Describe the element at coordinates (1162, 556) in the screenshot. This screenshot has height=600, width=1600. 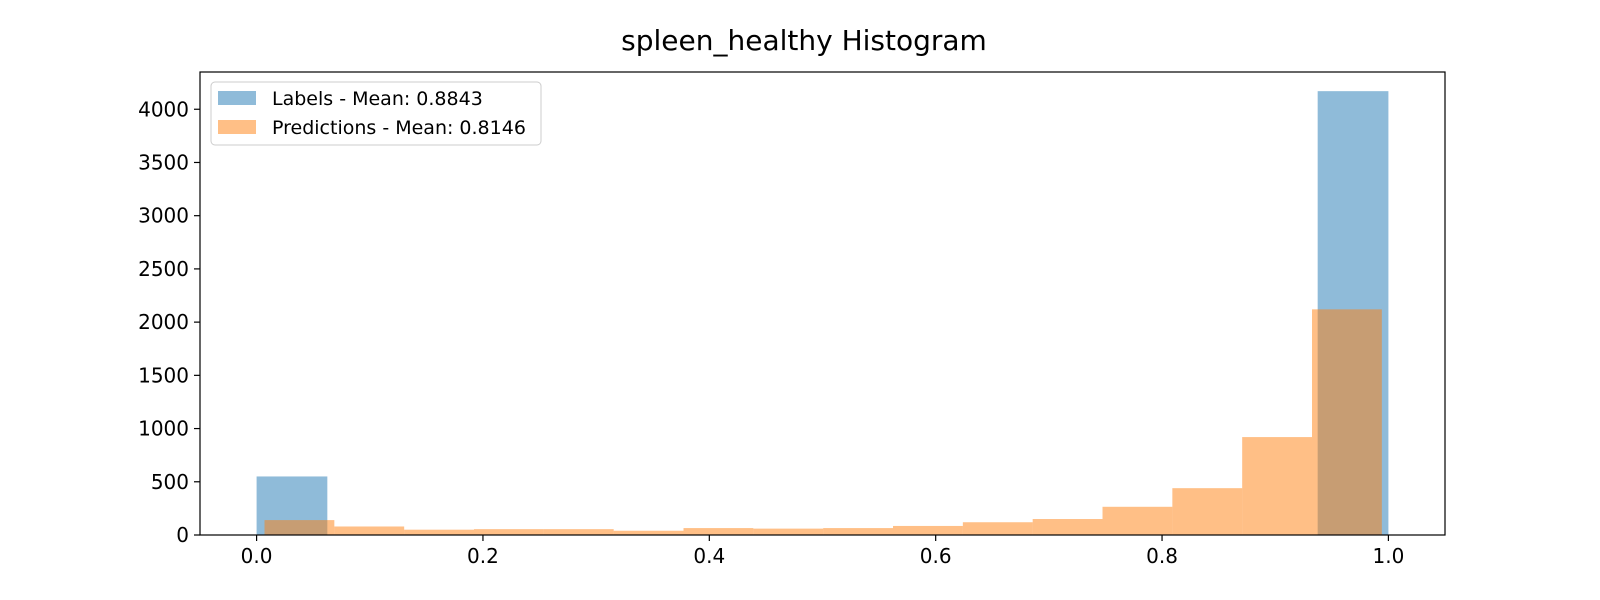
I see `x-tick-label-4: 0.8` at that location.